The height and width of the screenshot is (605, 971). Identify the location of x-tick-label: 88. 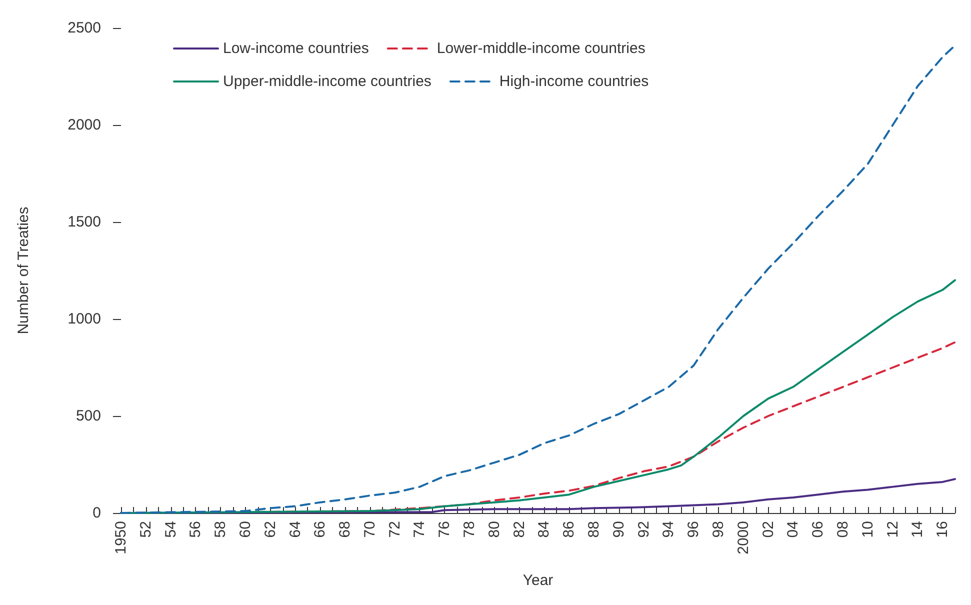
(594, 529).